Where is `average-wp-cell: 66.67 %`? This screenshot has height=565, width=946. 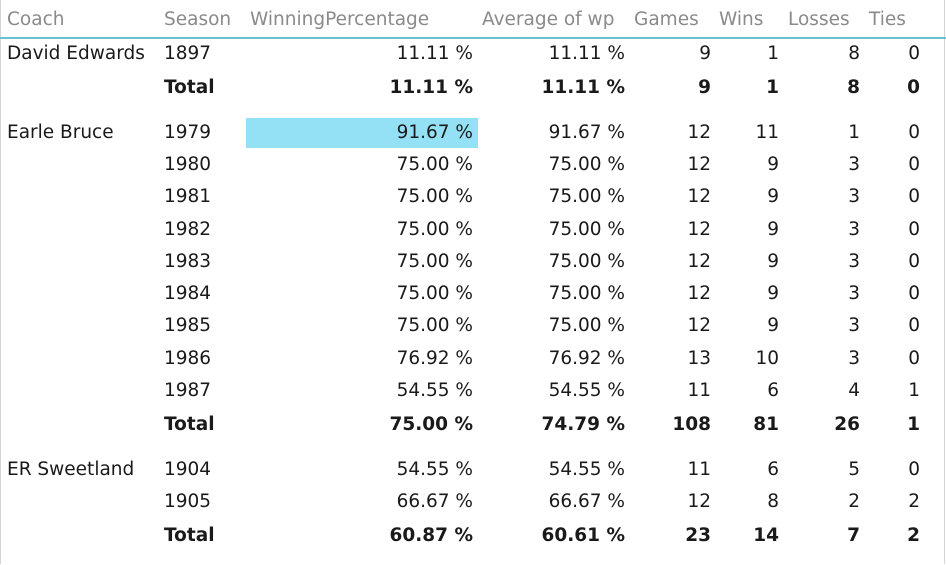 average-wp-cell: 66.67 % is located at coordinates (586, 501).